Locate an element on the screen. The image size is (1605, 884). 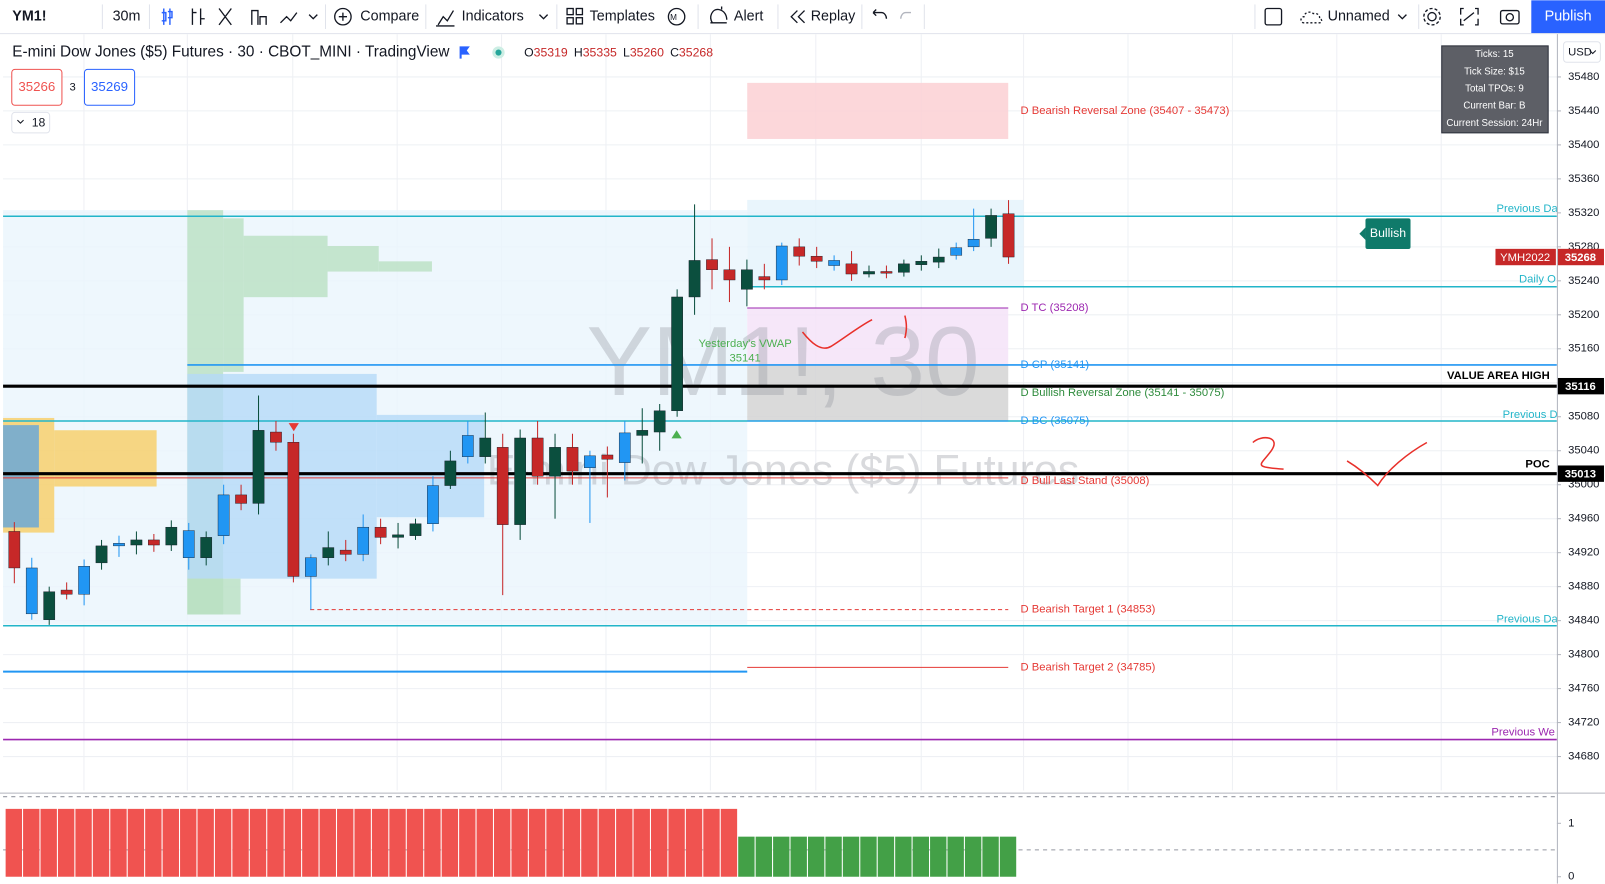
vwap-label: Yesterday's VWAP is located at coordinates (745, 344).